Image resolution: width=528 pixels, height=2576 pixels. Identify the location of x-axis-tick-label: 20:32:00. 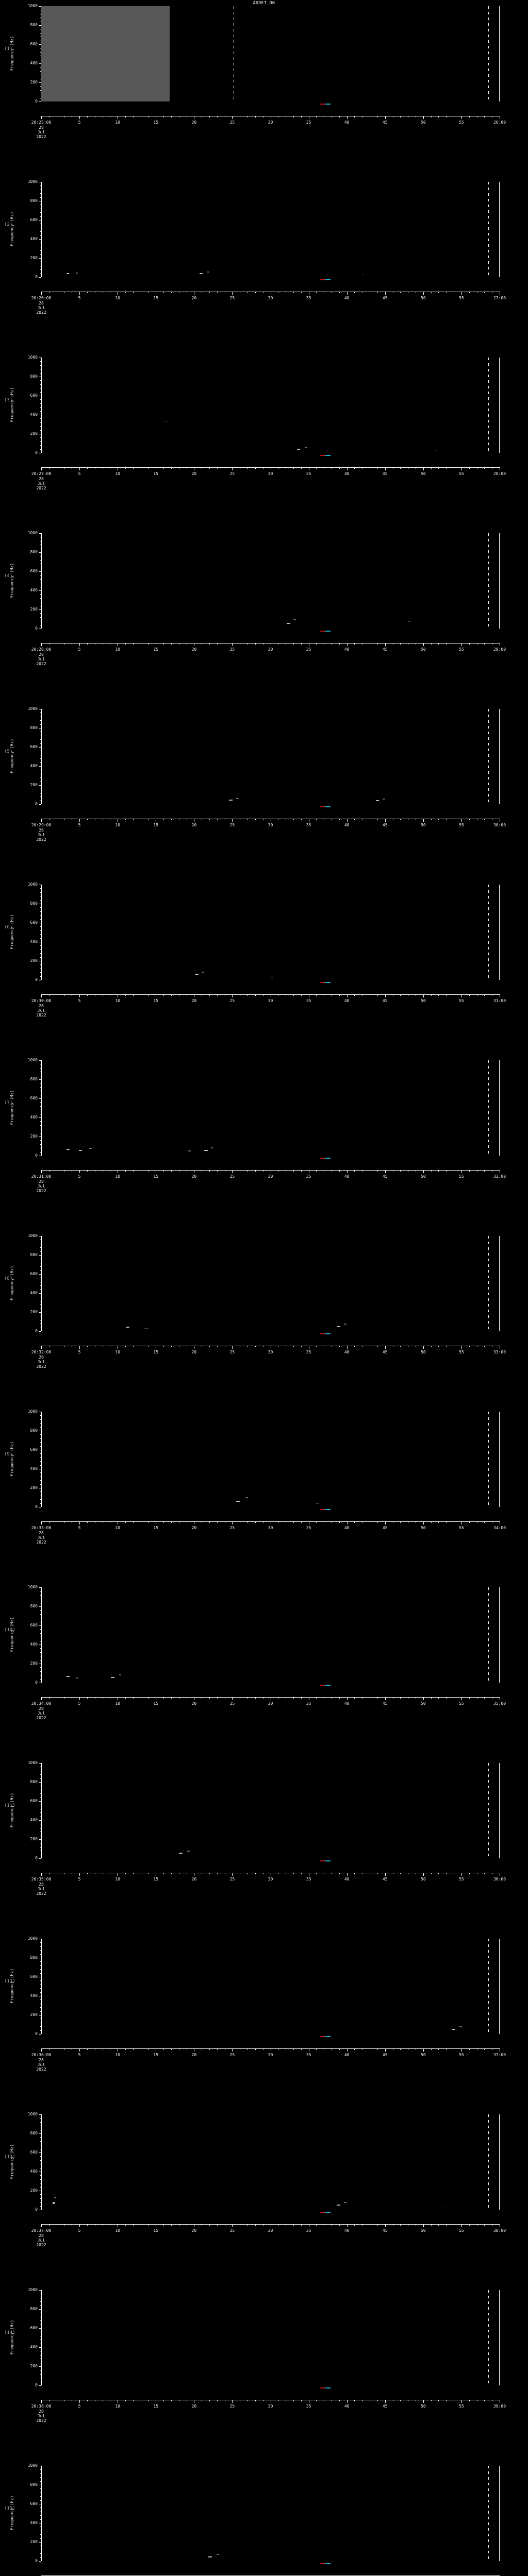
(41, 1352).